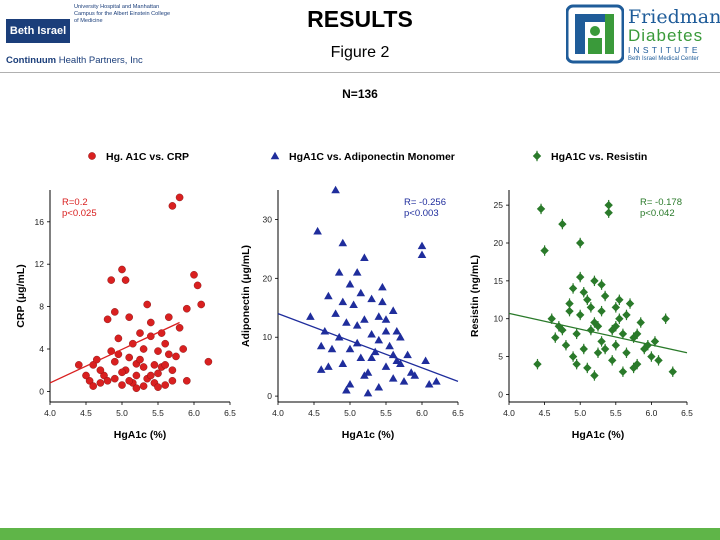 Image resolution: width=720 pixels, height=540 pixels. Describe the element at coordinates (86, 413) in the screenshot. I see `chart1-x-tick-label: 4.5` at that location.